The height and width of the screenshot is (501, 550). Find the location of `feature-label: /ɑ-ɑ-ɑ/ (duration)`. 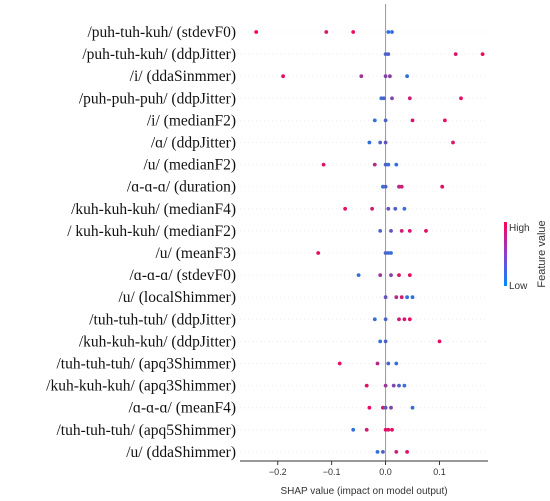

feature-label: /ɑ-ɑ-ɑ/ (duration) is located at coordinates (181, 187).